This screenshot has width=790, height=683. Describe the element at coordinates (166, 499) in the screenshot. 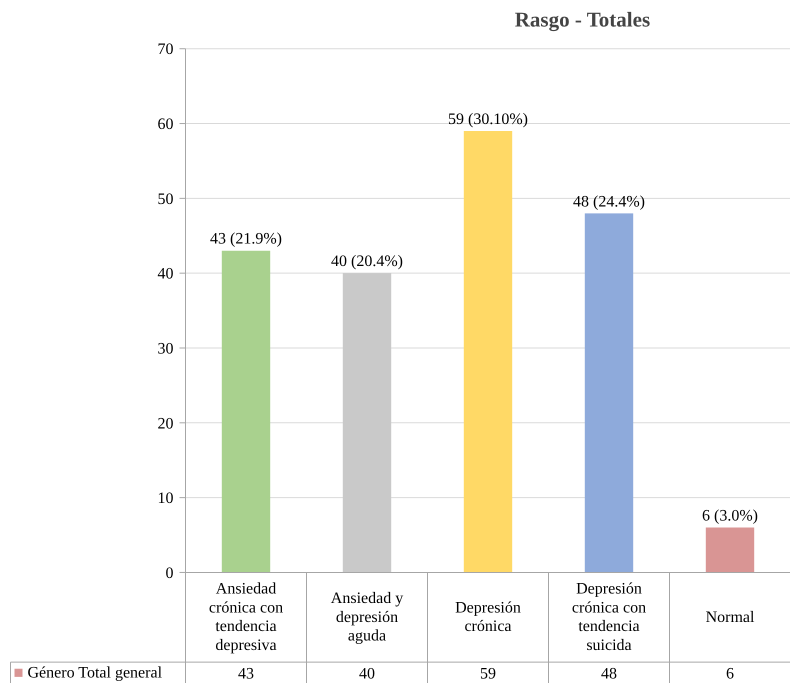

I see `y-tick-label: 10` at that location.